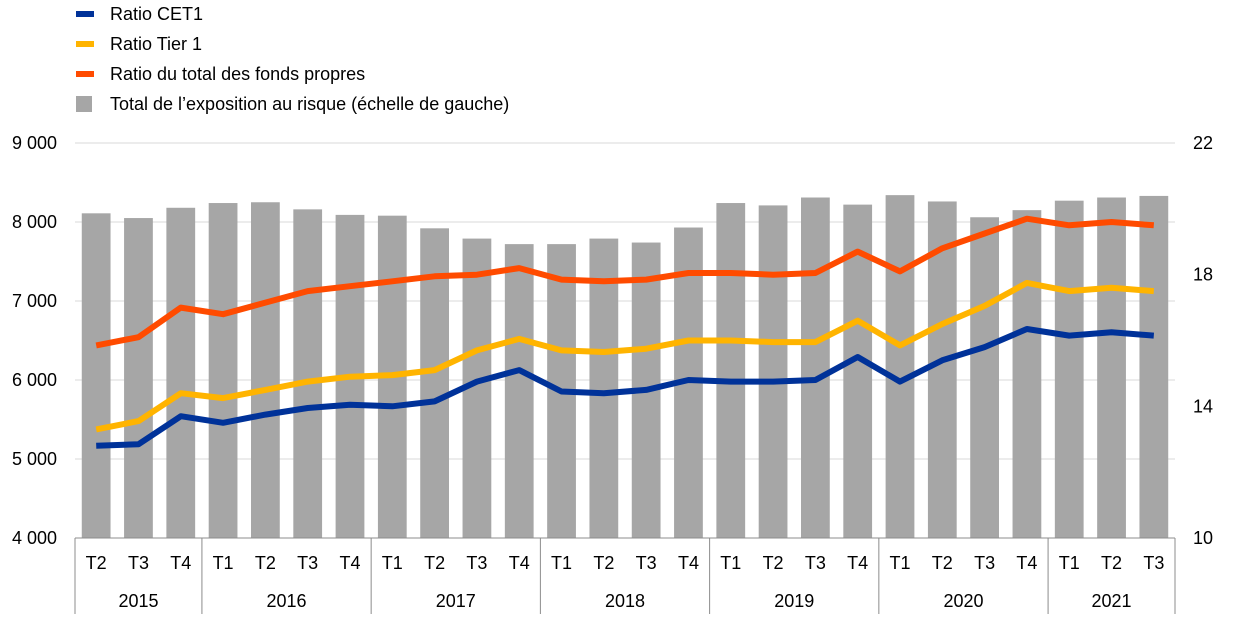  What do you see at coordinates (34, 380) in the screenshot?
I see `left-axis-tick-label: 6 000` at bounding box center [34, 380].